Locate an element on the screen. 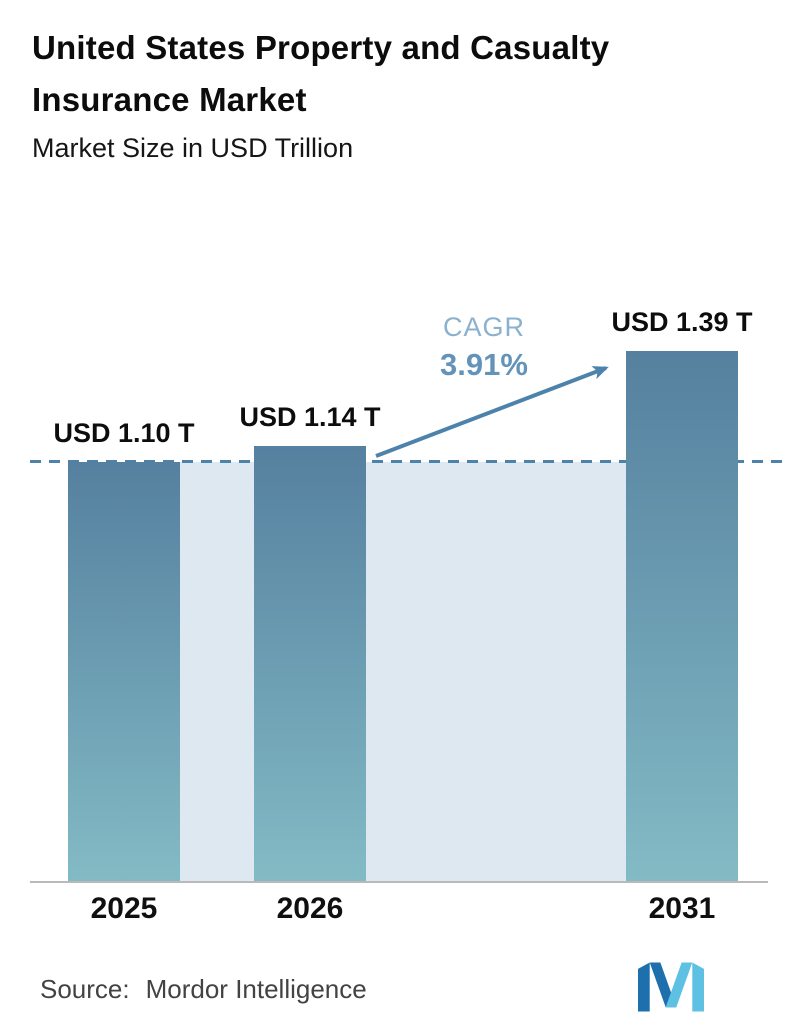  page-title-line1: United States Property and Casualty is located at coordinates (321, 47).